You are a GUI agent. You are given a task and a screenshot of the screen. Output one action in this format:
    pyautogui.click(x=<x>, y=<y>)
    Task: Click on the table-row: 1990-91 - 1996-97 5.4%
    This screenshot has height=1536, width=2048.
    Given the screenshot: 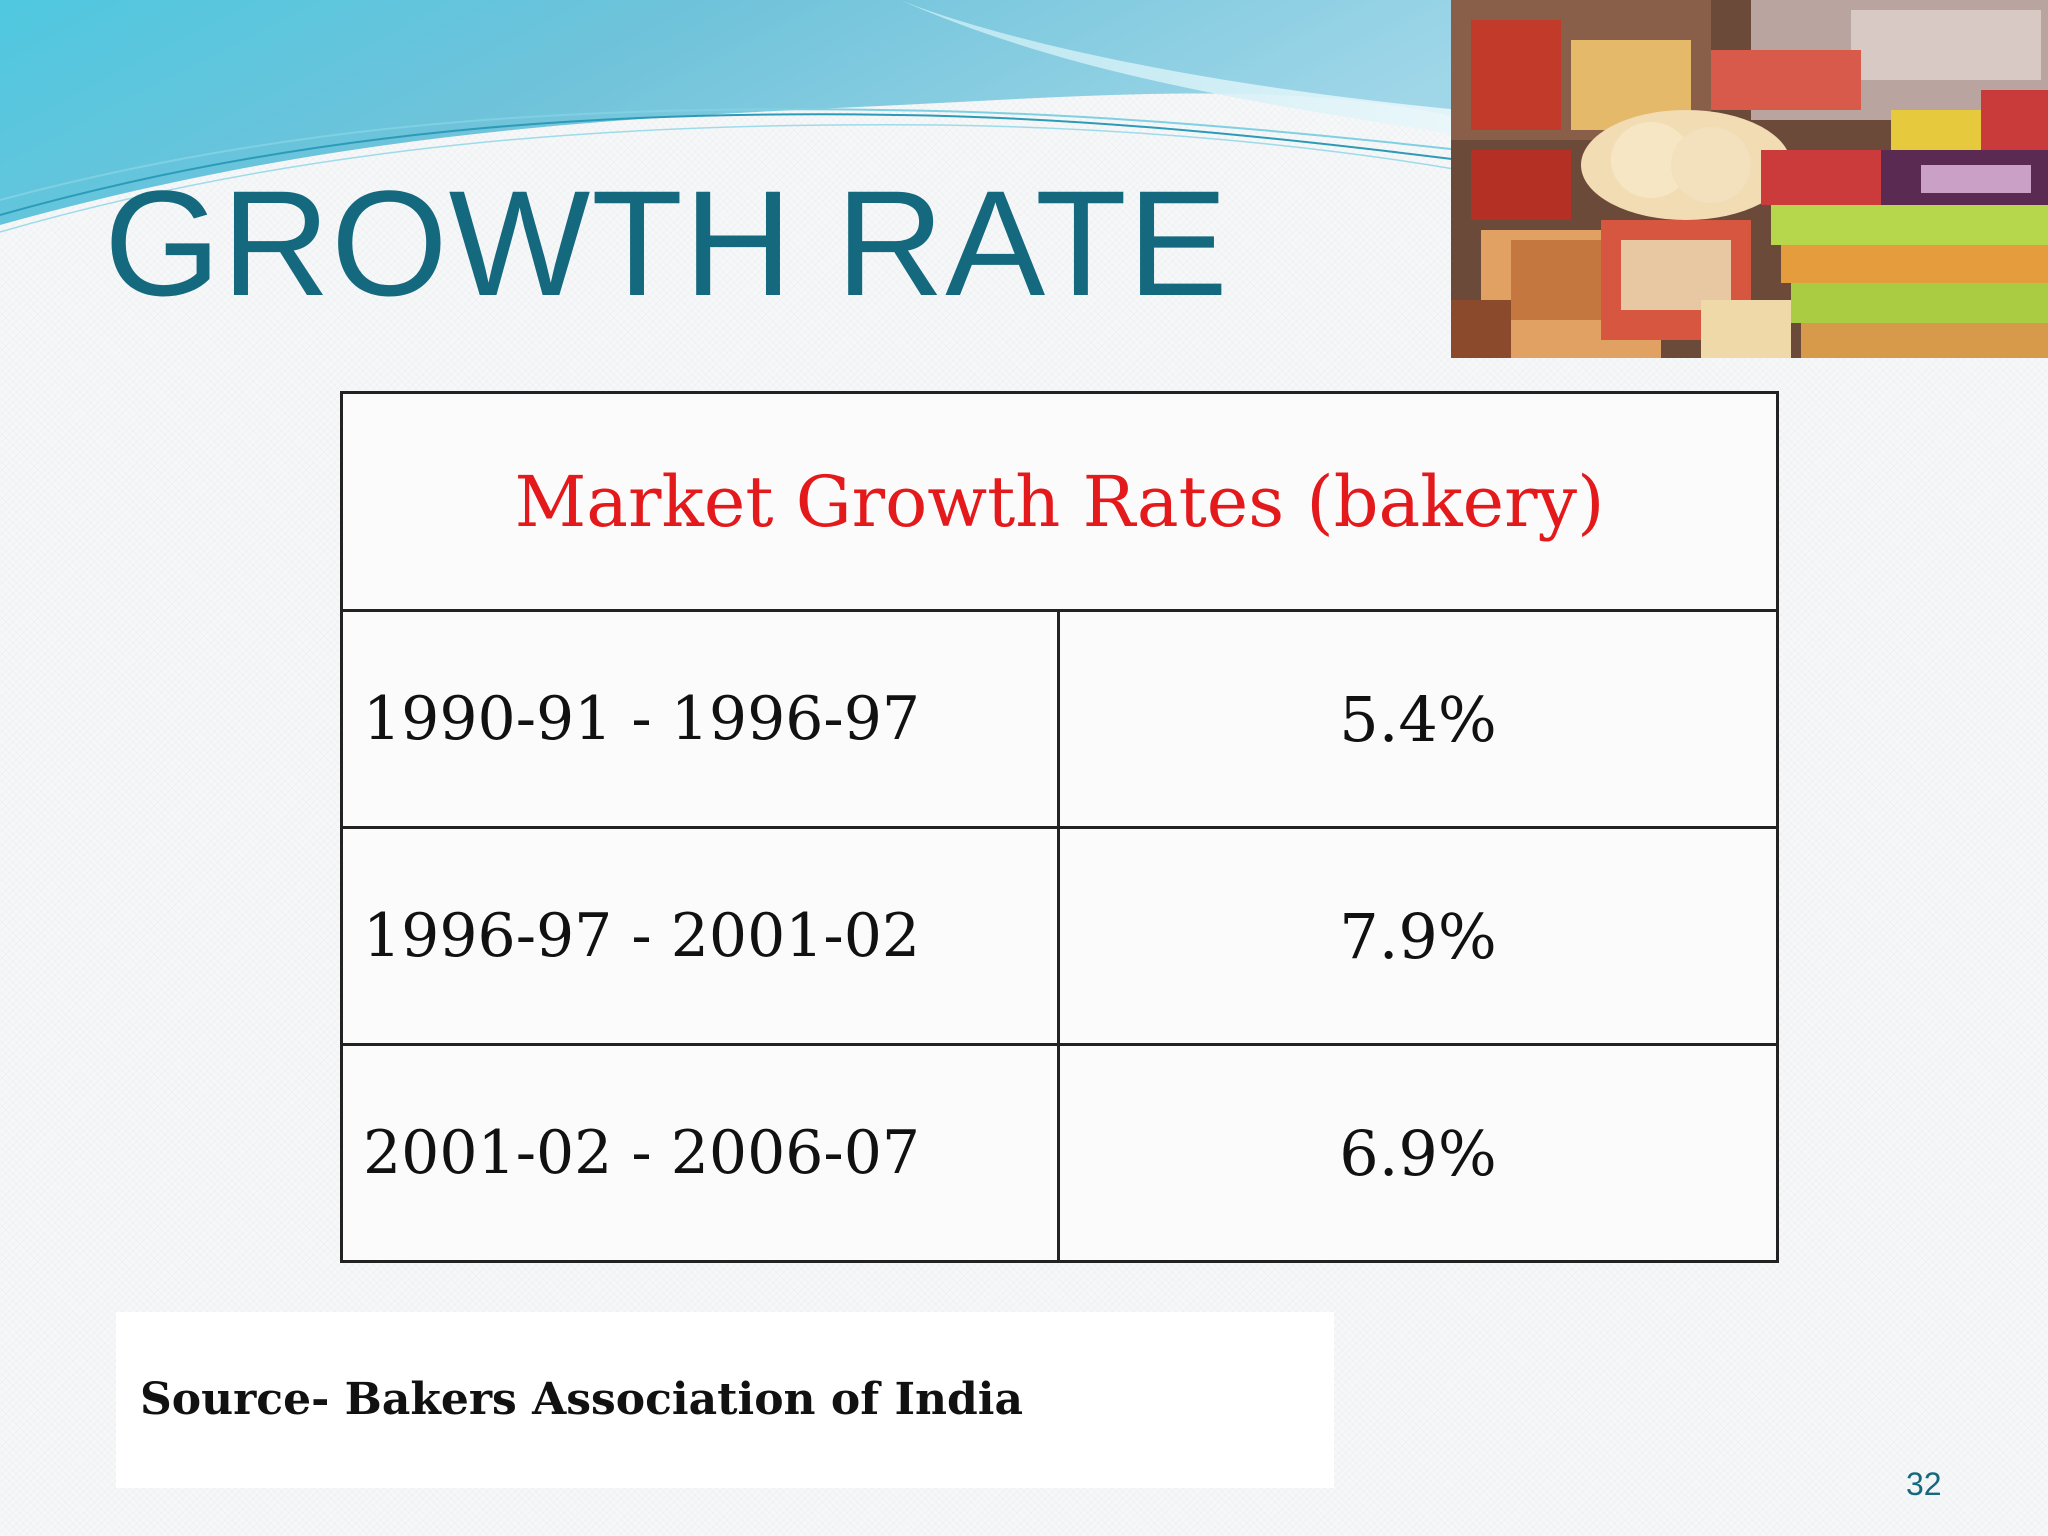 What is the action you would take?
    pyautogui.click(x=1060, y=719)
    